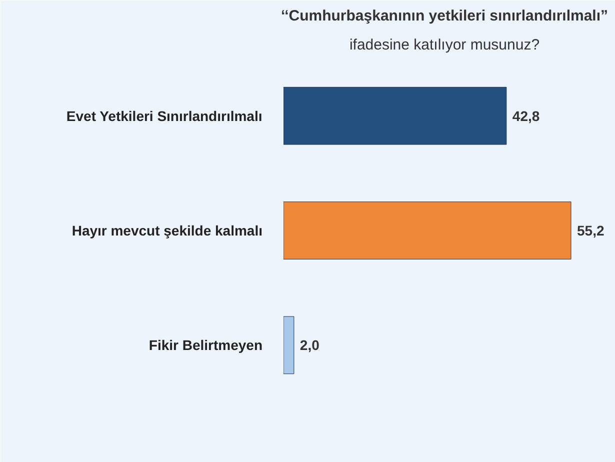 The image size is (615, 462). Describe the element at coordinates (310, 345) in the screenshot. I see `data-label: 2,0` at that location.